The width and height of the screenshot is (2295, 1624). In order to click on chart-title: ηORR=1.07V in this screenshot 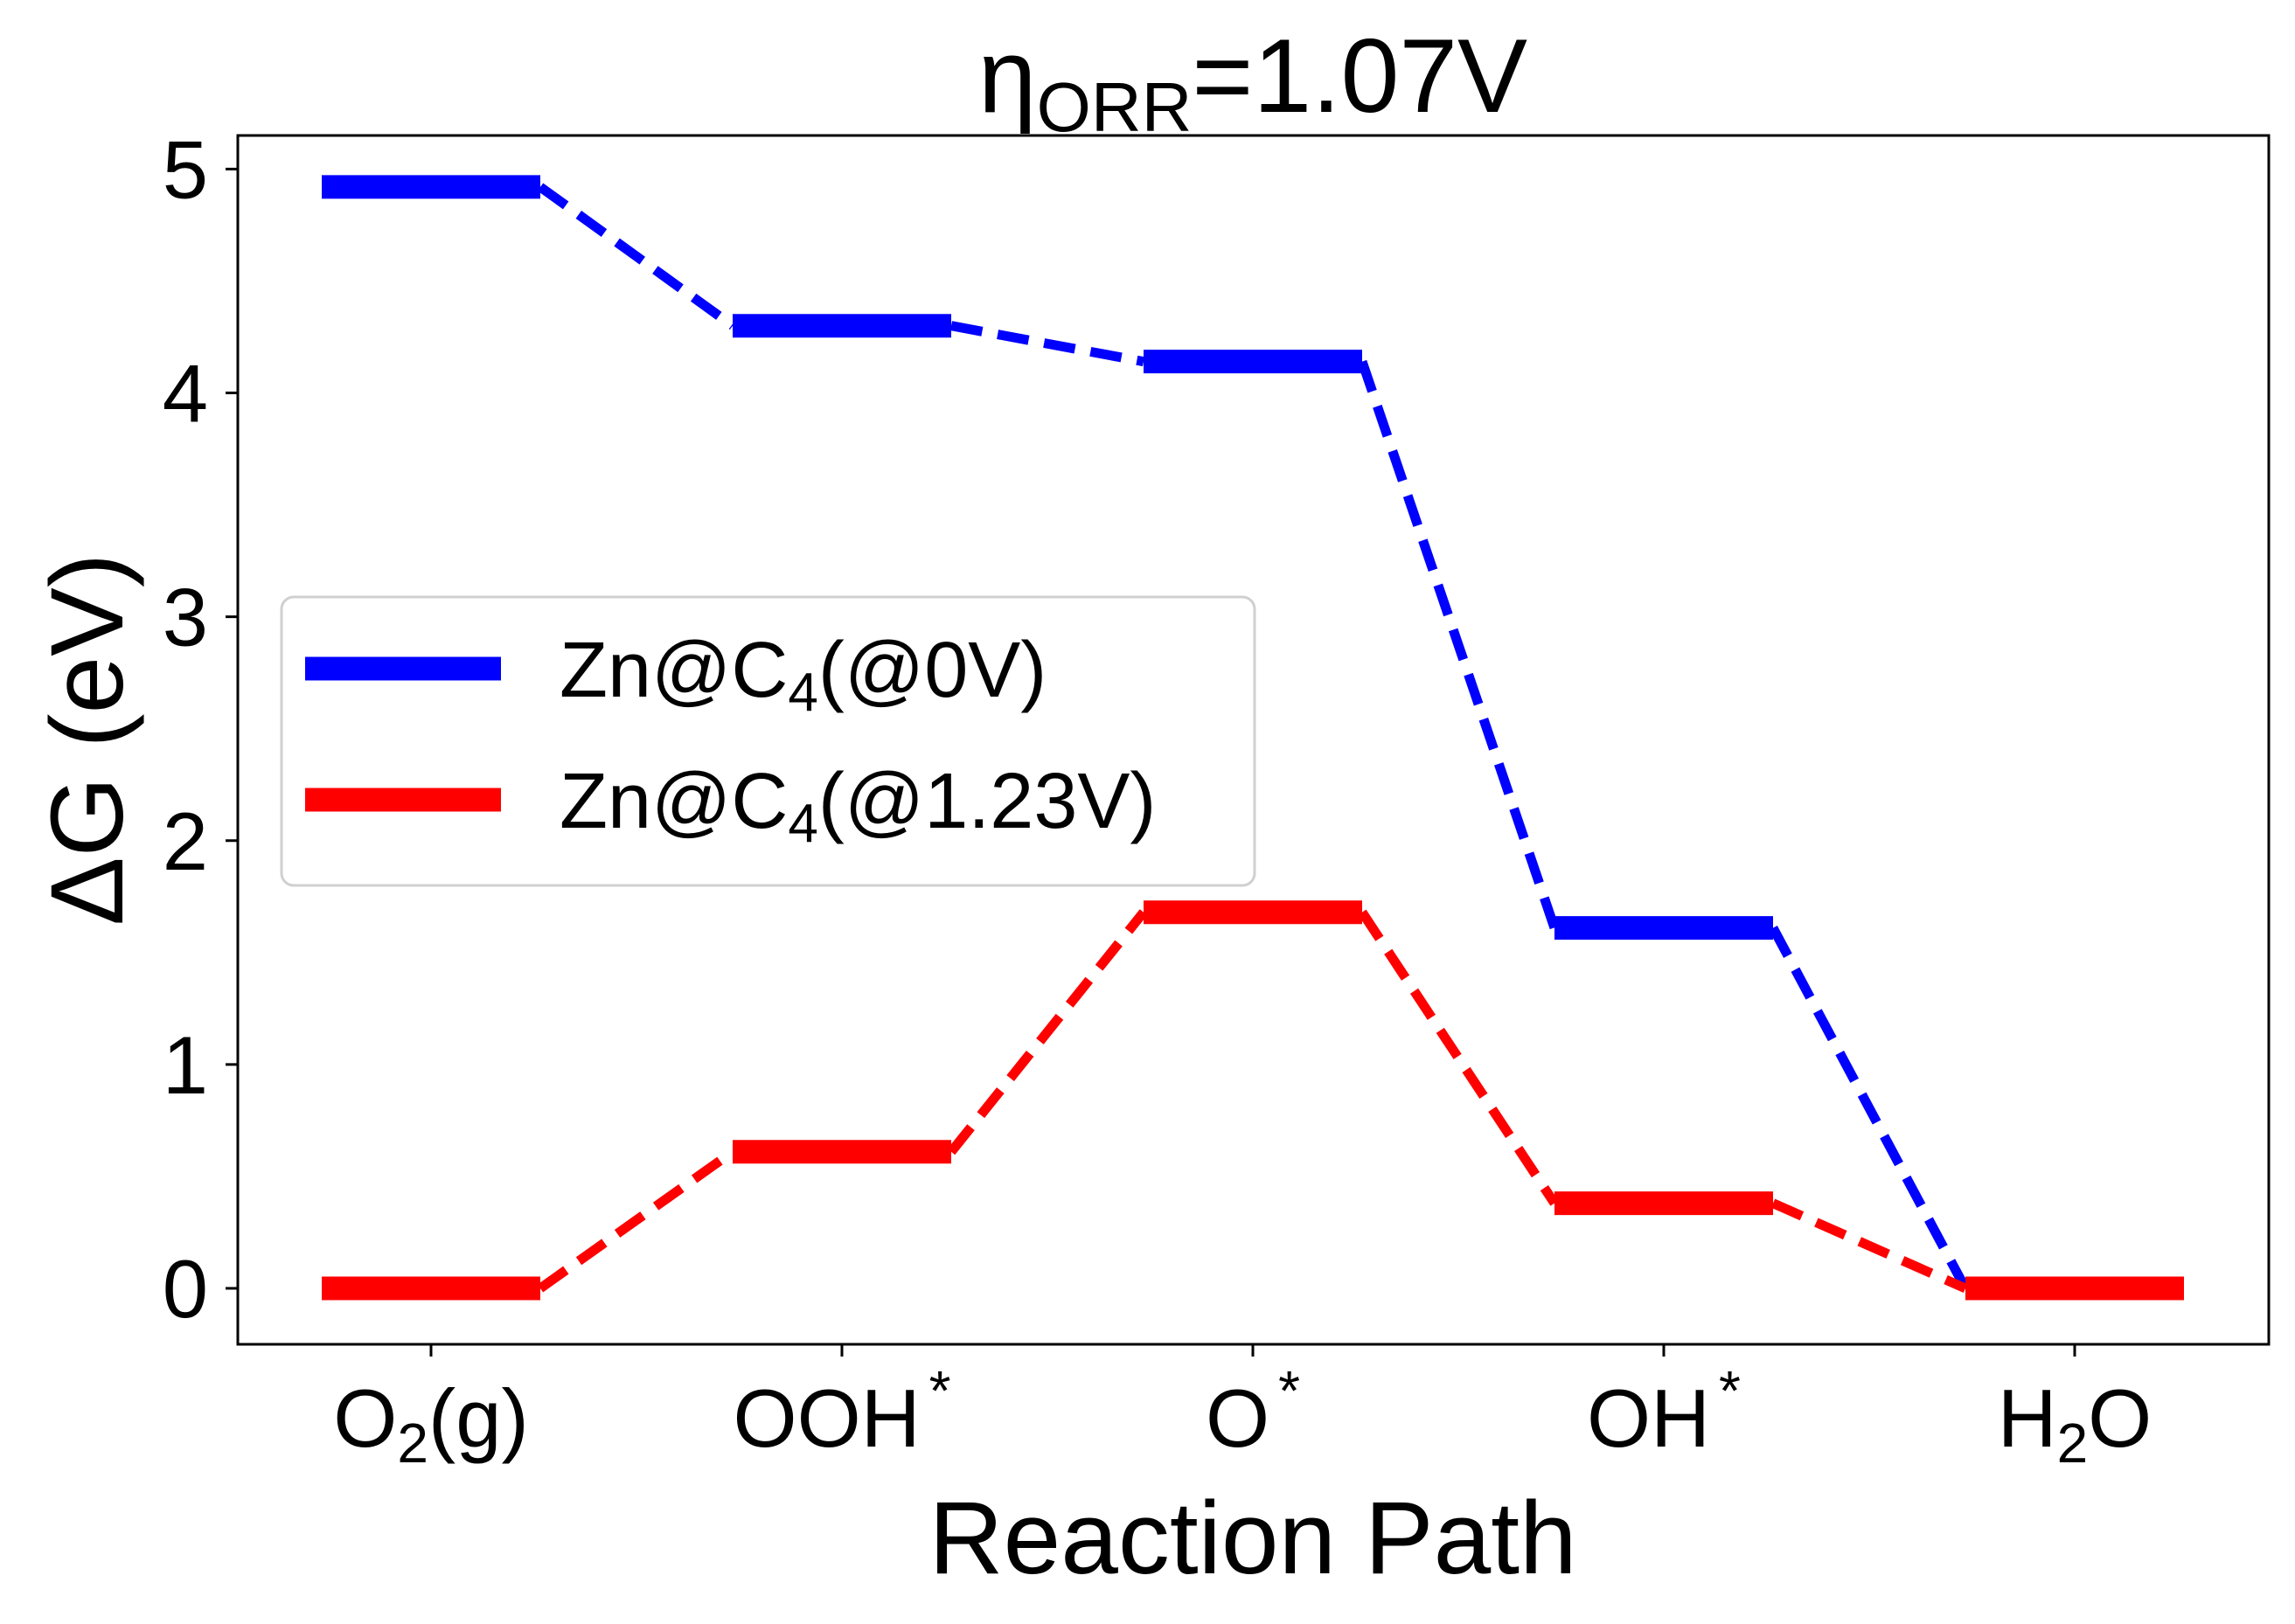, I will do `click(1252, 81)`.